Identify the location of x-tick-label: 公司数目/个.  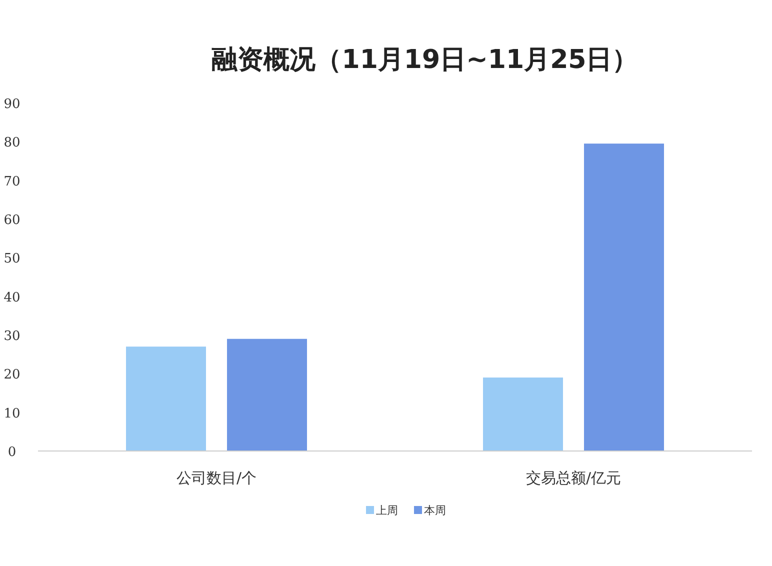
(216, 478).